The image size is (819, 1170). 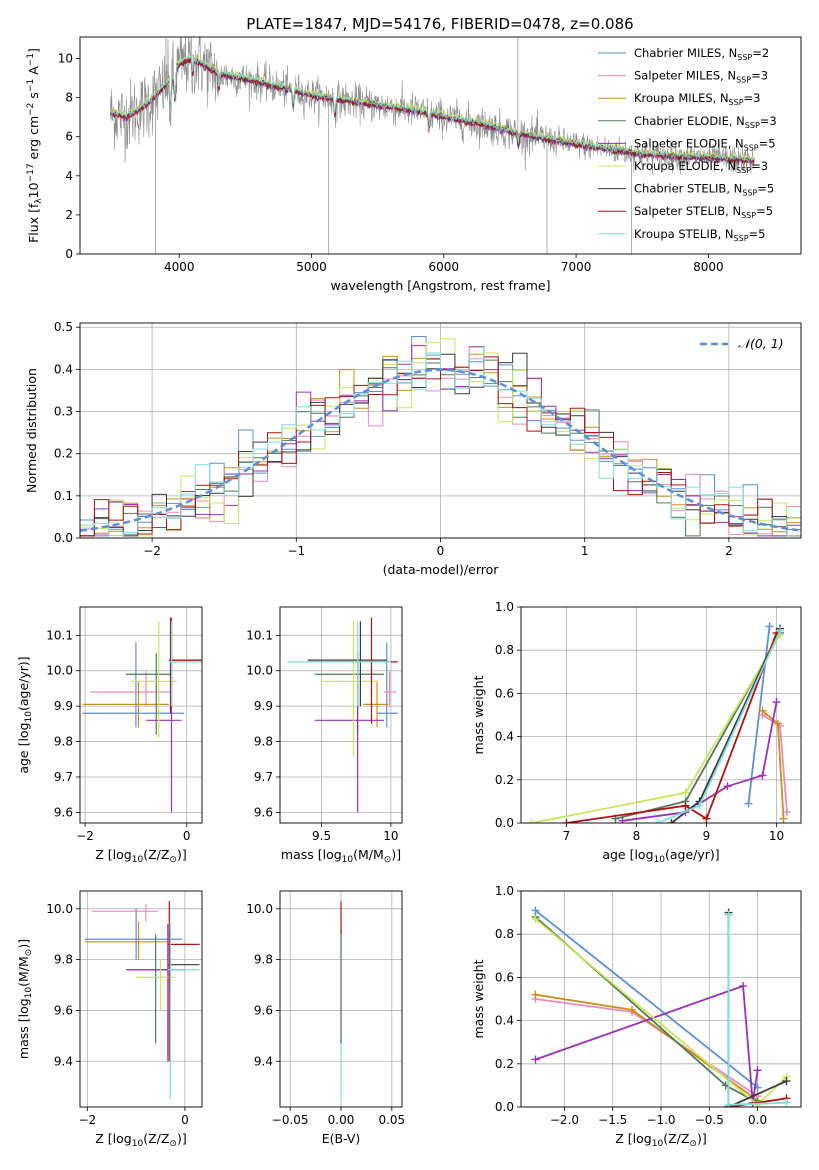 What do you see at coordinates (504, 823) in the screenshot?
I see `y-tick-label: 0.0` at bounding box center [504, 823].